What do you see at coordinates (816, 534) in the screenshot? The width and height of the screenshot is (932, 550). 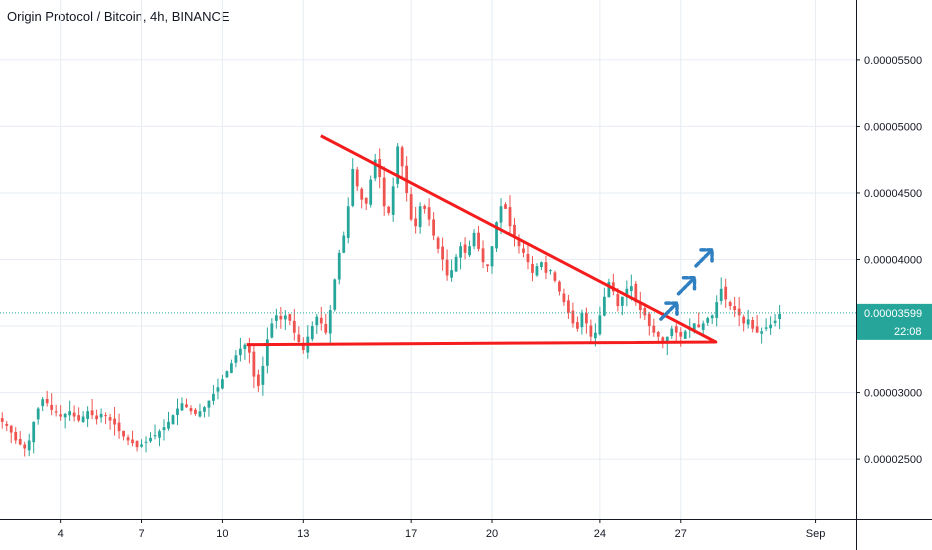 I see `time-tick-label: Sep` at bounding box center [816, 534].